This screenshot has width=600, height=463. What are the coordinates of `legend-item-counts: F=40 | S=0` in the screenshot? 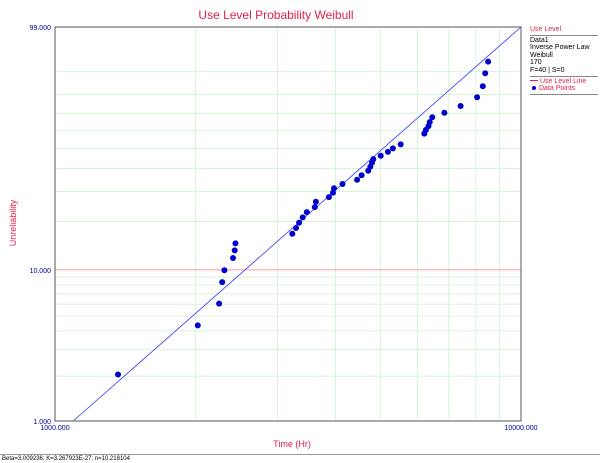 It's located at (564, 72).